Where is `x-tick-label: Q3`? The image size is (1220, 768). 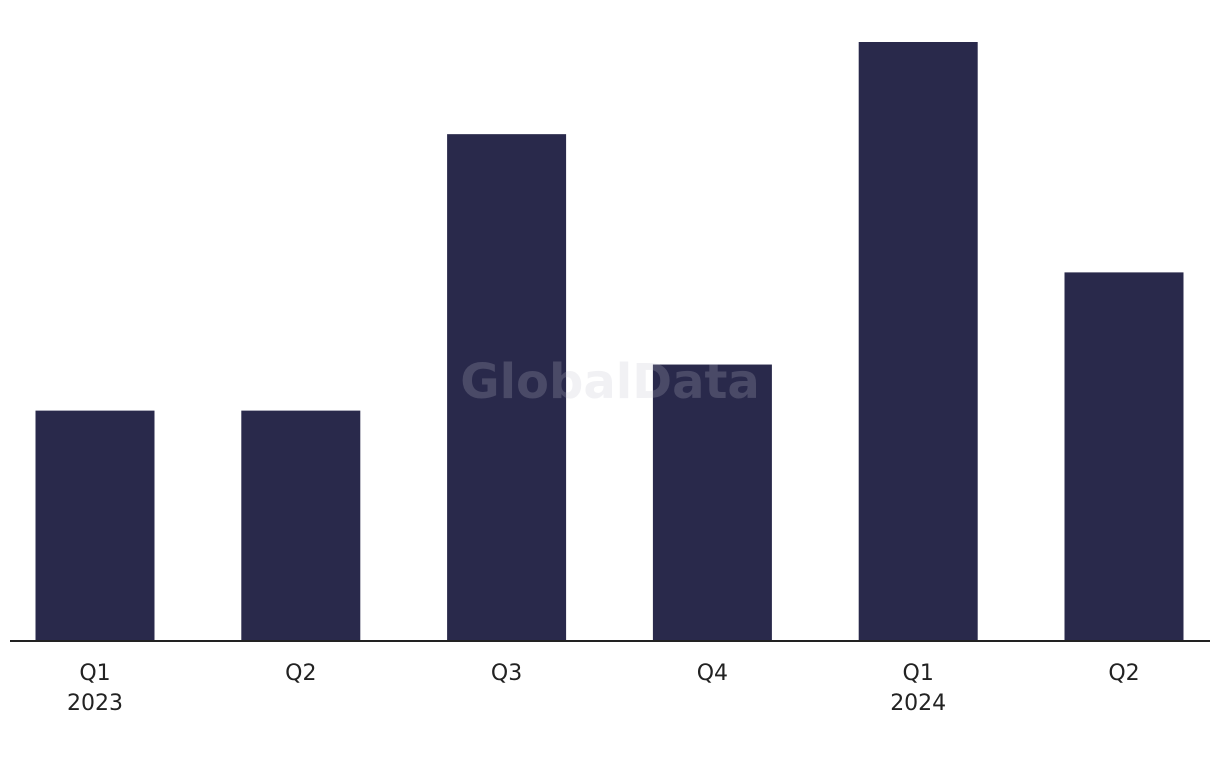
x-tick-label: Q3 is located at coordinates (506, 673).